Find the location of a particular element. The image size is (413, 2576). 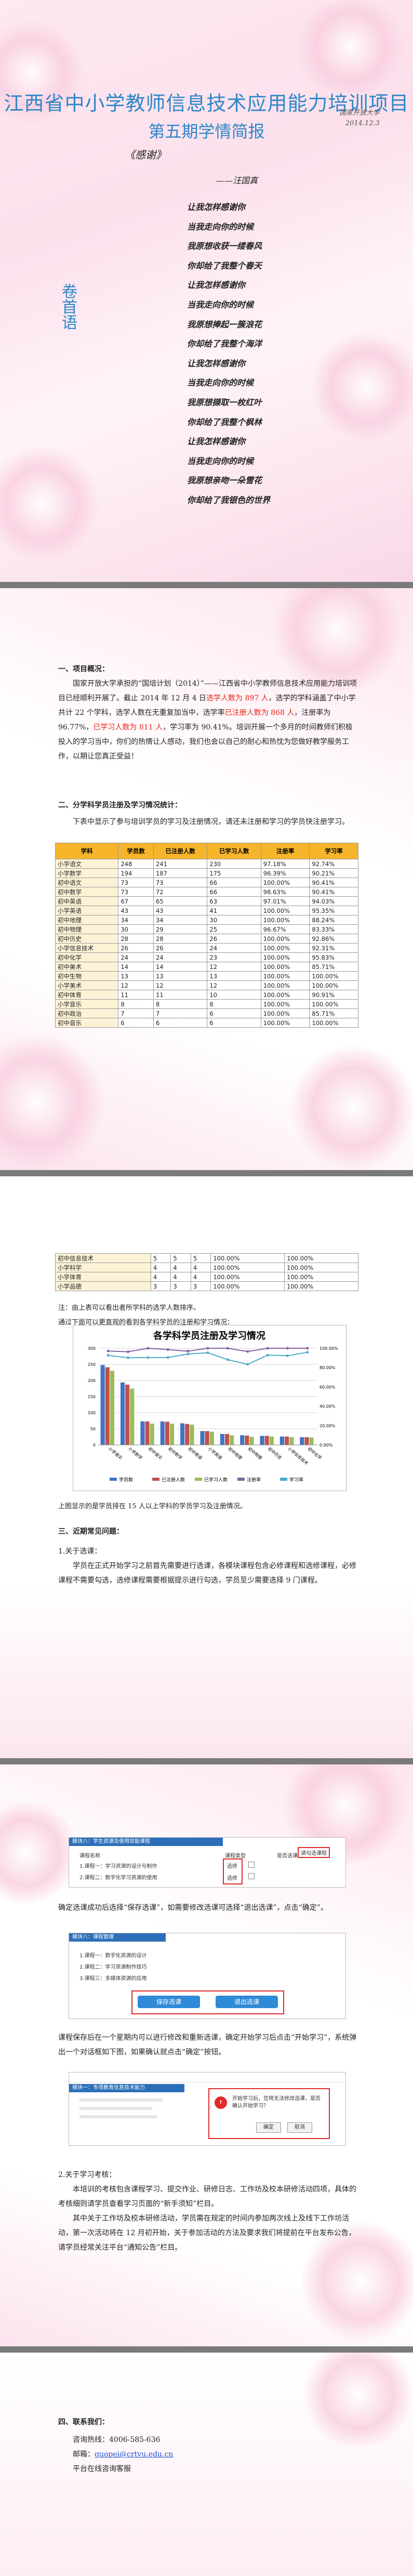

table-cell: 初中美术 is located at coordinates (87, 967).